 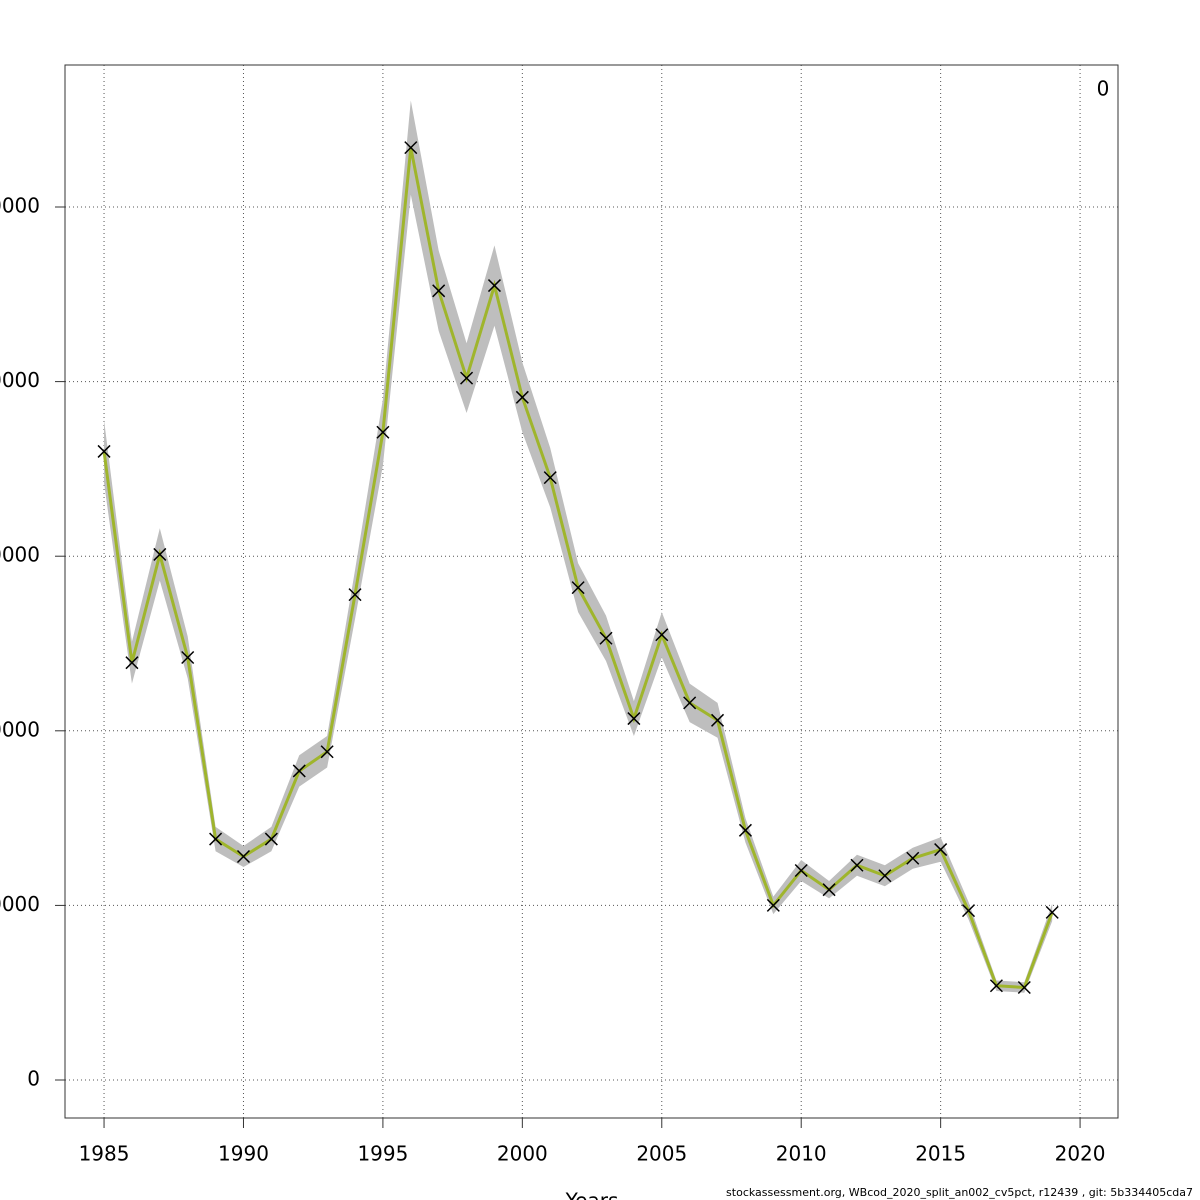 What do you see at coordinates (940, 1154) in the screenshot?
I see `x-tick-label: 2015` at bounding box center [940, 1154].